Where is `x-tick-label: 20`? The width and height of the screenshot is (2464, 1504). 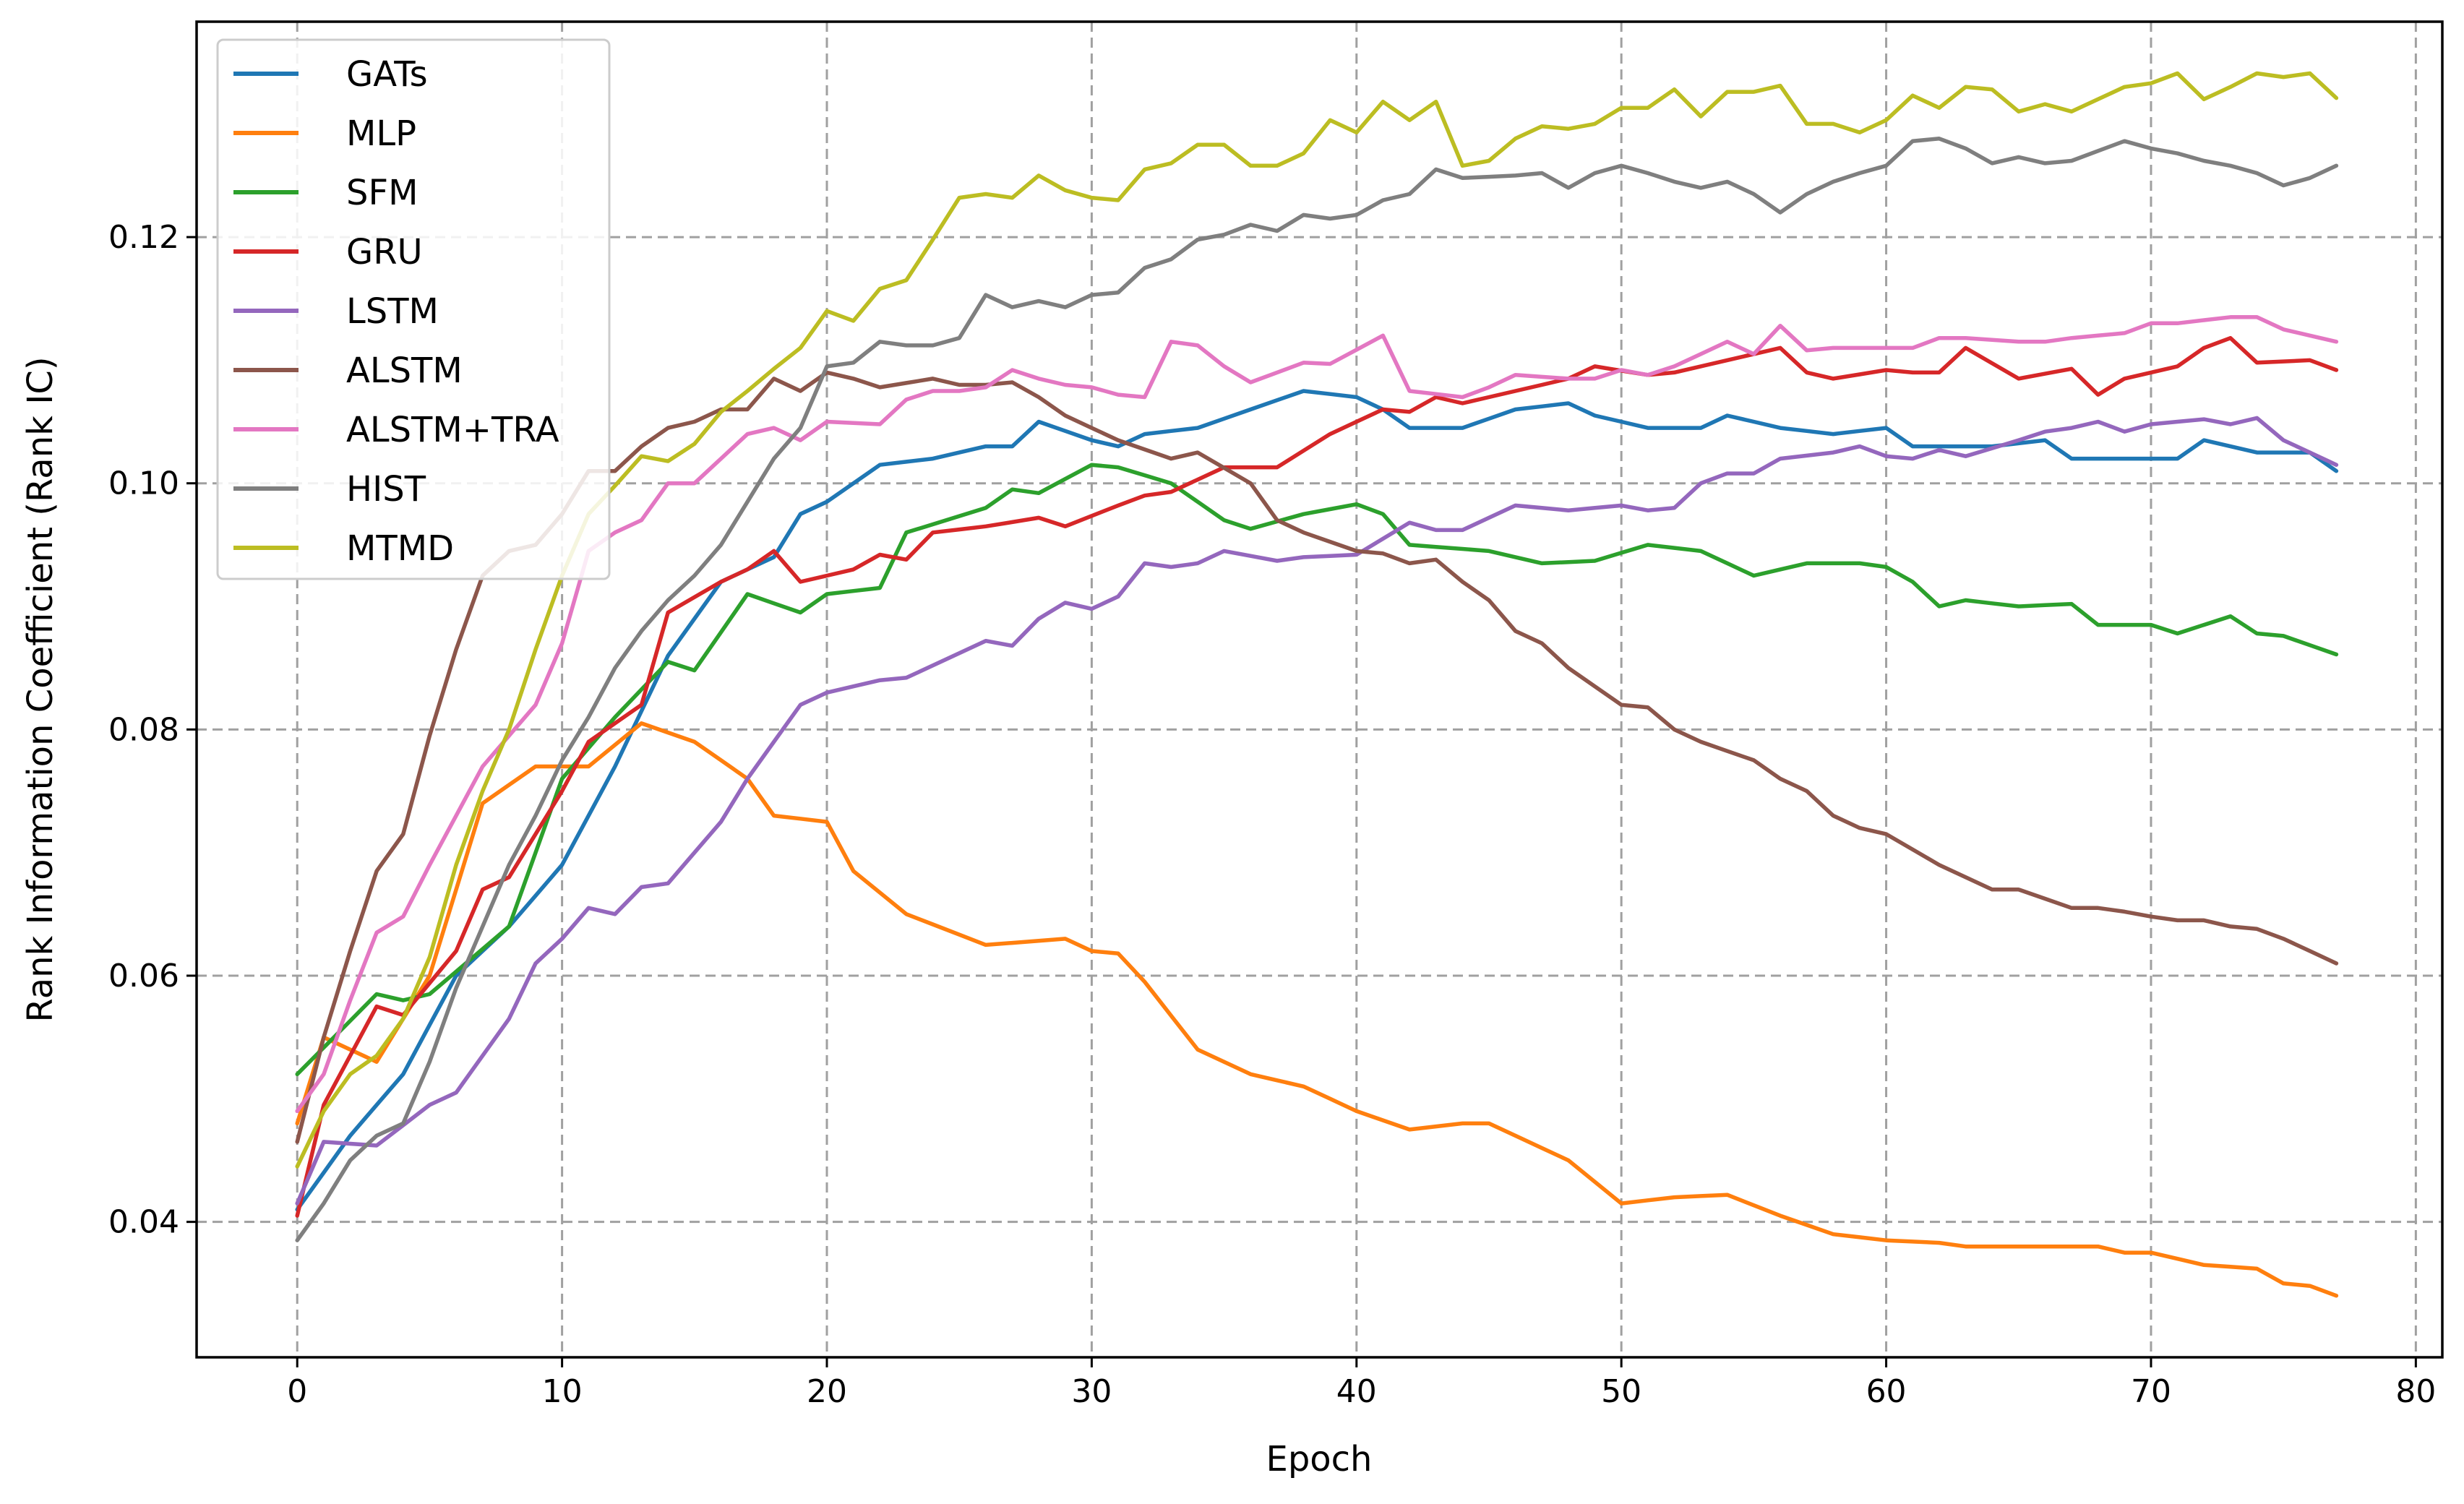 x-tick-label: 20 is located at coordinates (827, 1392).